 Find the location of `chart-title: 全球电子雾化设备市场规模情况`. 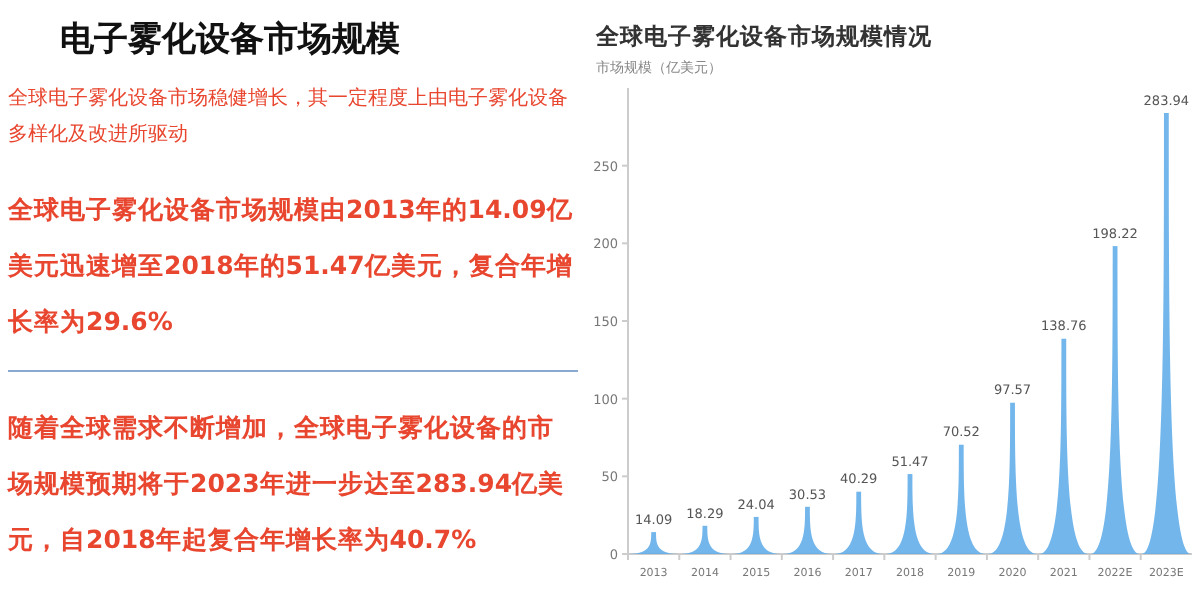

chart-title: 全球电子雾化设备市场规模情况 is located at coordinates (764, 36).